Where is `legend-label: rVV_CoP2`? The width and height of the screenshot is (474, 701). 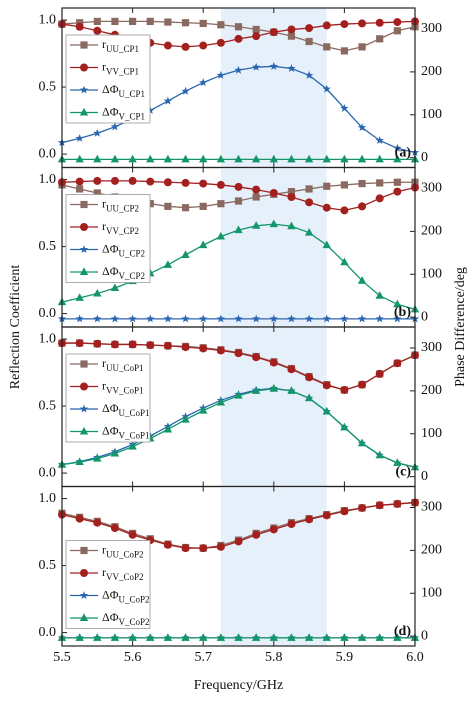 legend-label: rVV_CoP2 is located at coordinates (123, 573).